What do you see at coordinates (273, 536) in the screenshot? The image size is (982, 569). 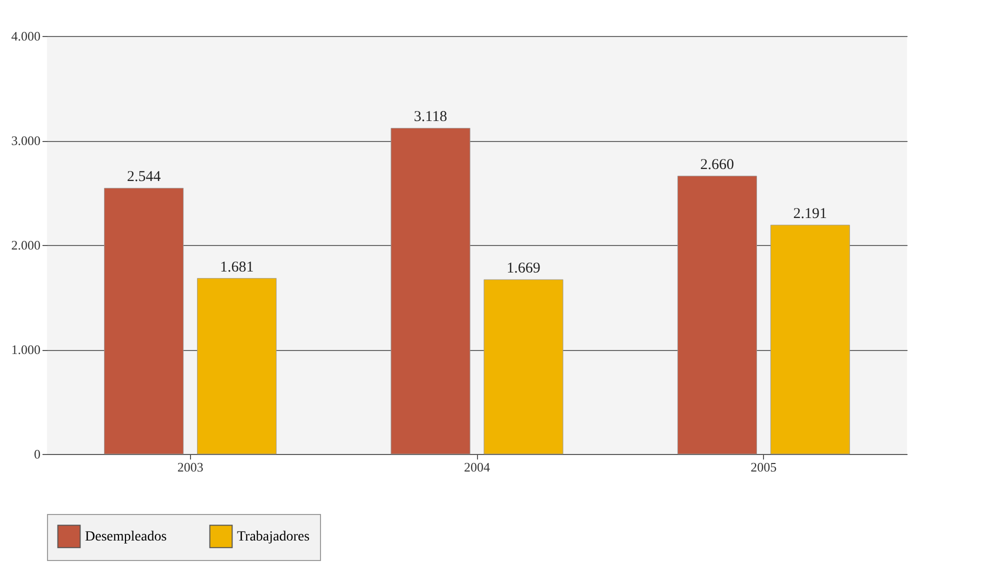 I see `legend-label: Trabajadores` at bounding box center [273, 536].